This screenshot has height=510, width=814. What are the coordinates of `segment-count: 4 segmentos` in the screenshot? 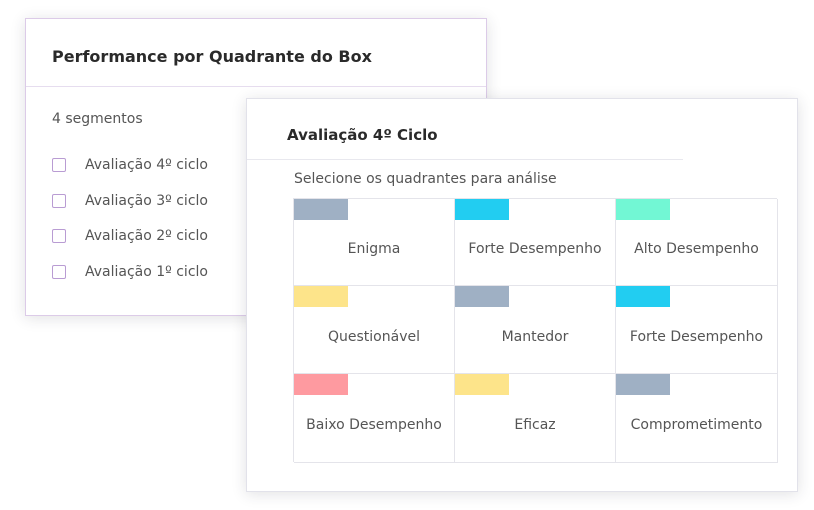 It's located at (97, 119).